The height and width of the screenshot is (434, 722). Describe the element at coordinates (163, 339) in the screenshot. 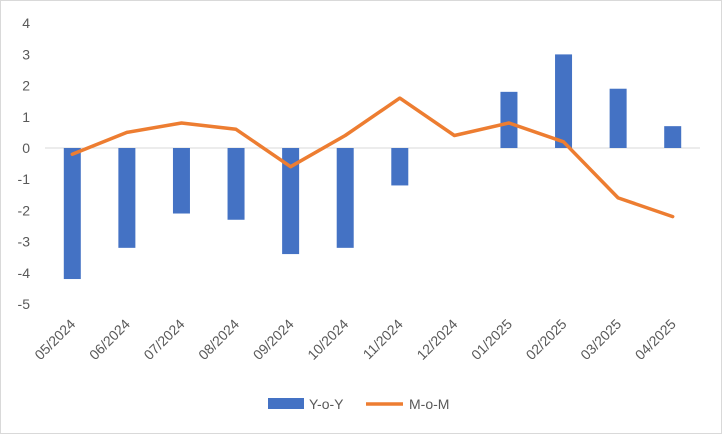

I see `x-tick-label: 07/2024` at that location.